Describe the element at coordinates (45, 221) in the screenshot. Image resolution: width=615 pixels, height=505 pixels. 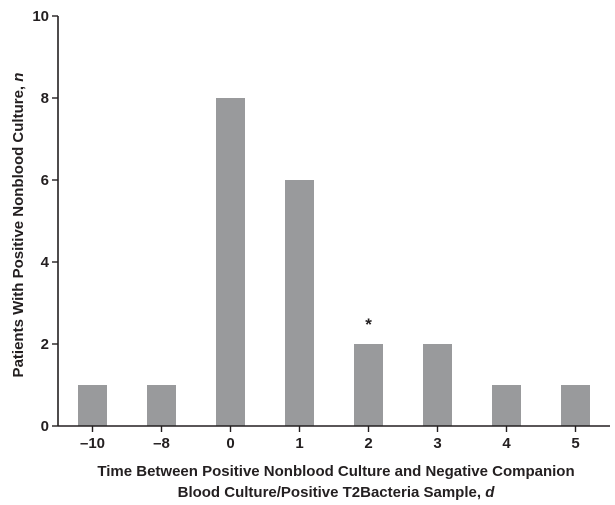
I see `y-ticks-group: 0 2 4 6 8 10` at that location.